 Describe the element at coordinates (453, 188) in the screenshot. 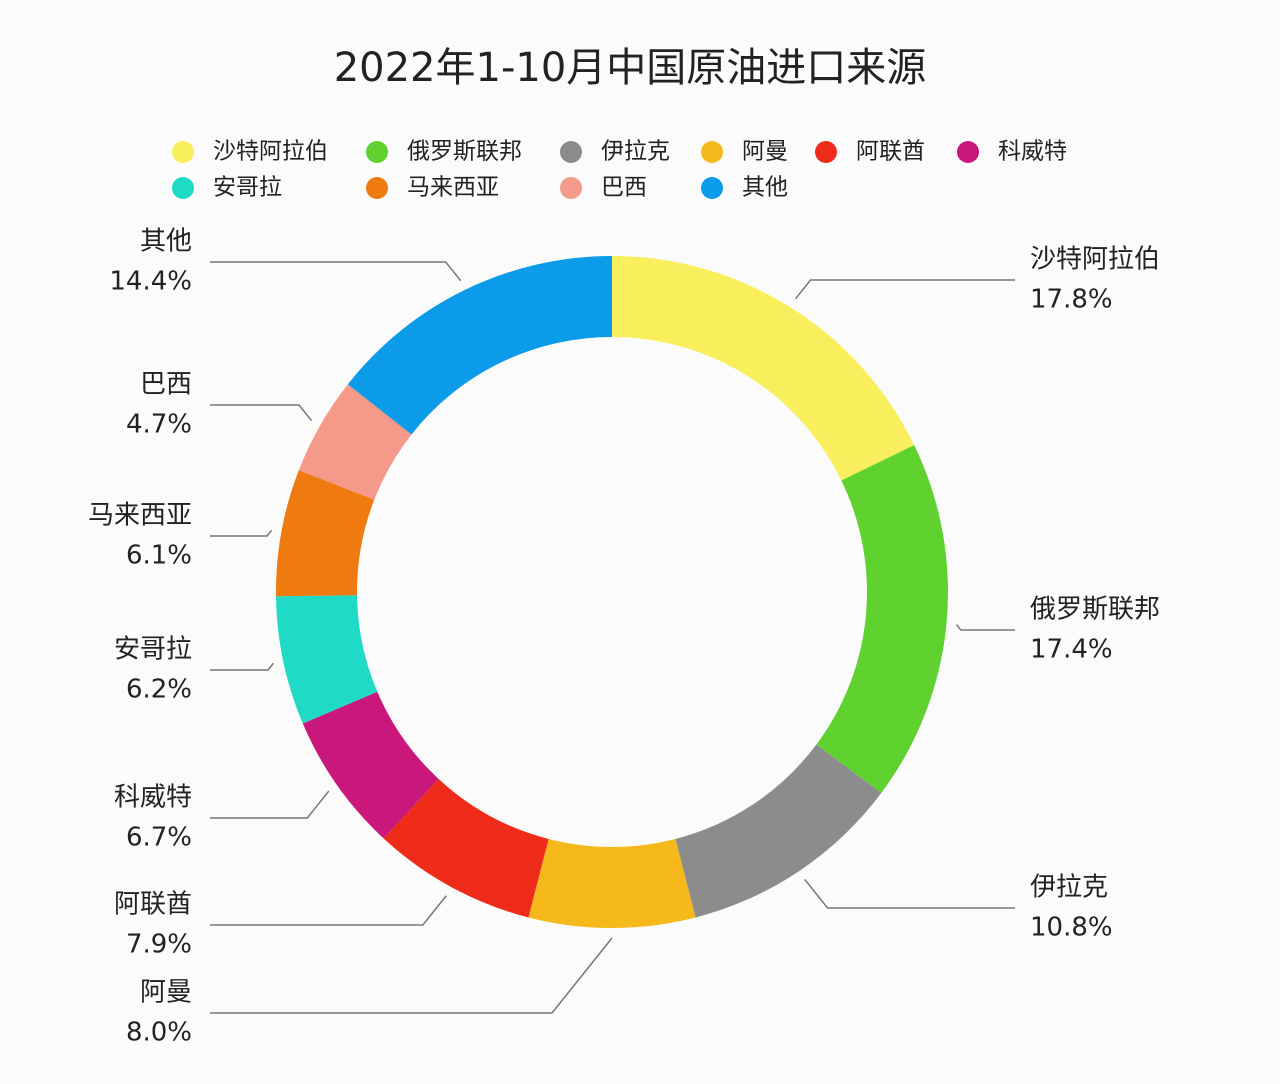

I see `legend-label: 马来西亚` at that location.